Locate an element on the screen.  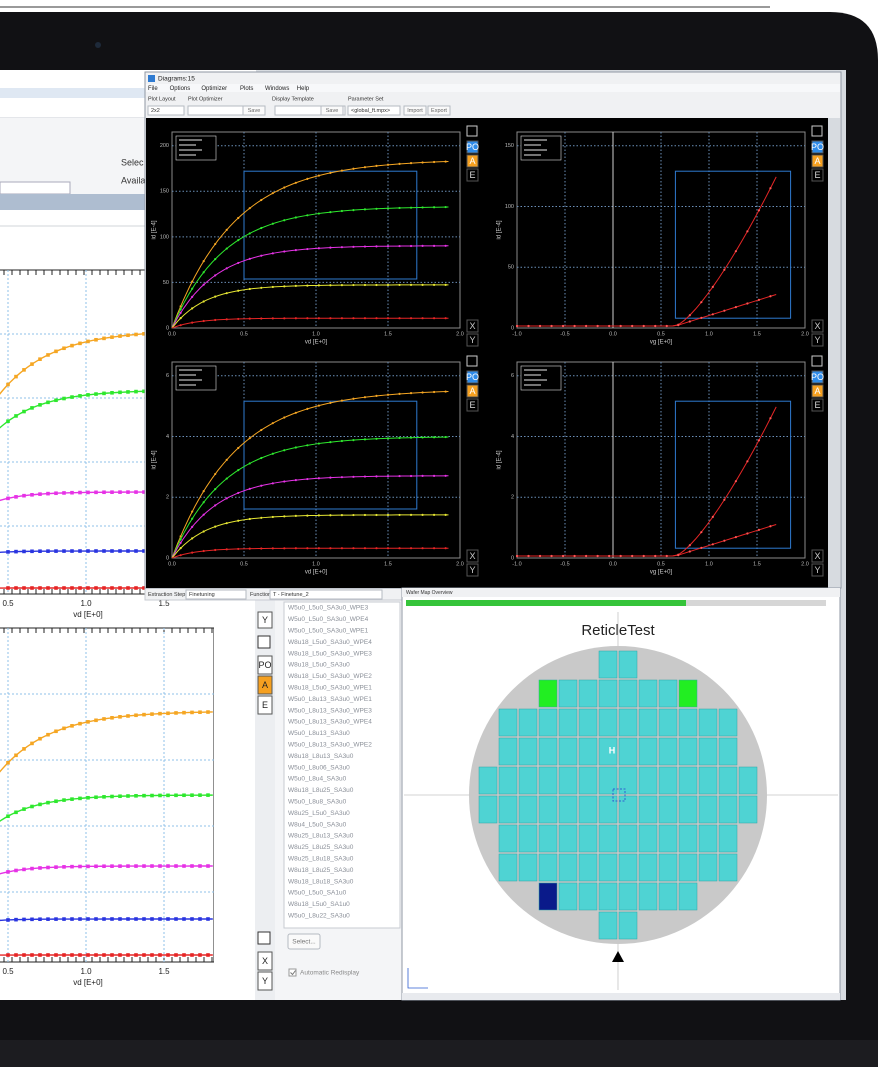
list-item: W8u25_L5u0_SA3u0 is located at coordinates (319, 813).